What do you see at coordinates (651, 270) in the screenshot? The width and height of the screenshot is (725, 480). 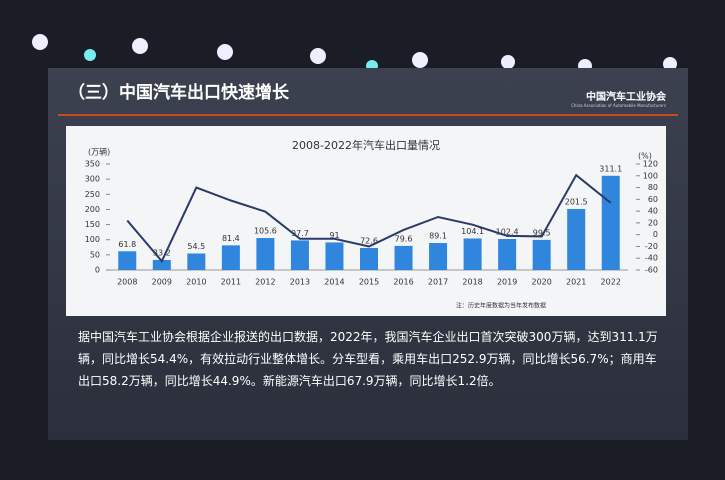 I see `y2-tick-label: -60` at bounding box center [651, 270].